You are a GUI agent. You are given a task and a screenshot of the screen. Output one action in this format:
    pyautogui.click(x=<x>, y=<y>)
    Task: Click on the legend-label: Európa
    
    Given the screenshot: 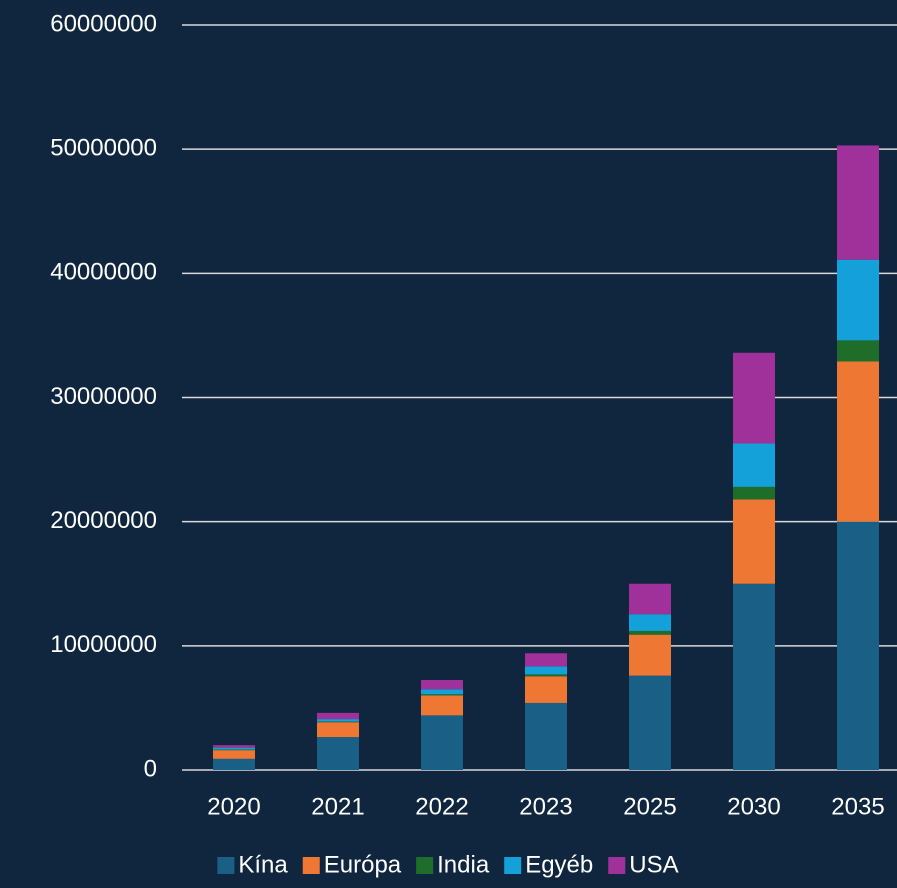 What is the action you would take?
    pyautogui.click(x=363, y=864)
    